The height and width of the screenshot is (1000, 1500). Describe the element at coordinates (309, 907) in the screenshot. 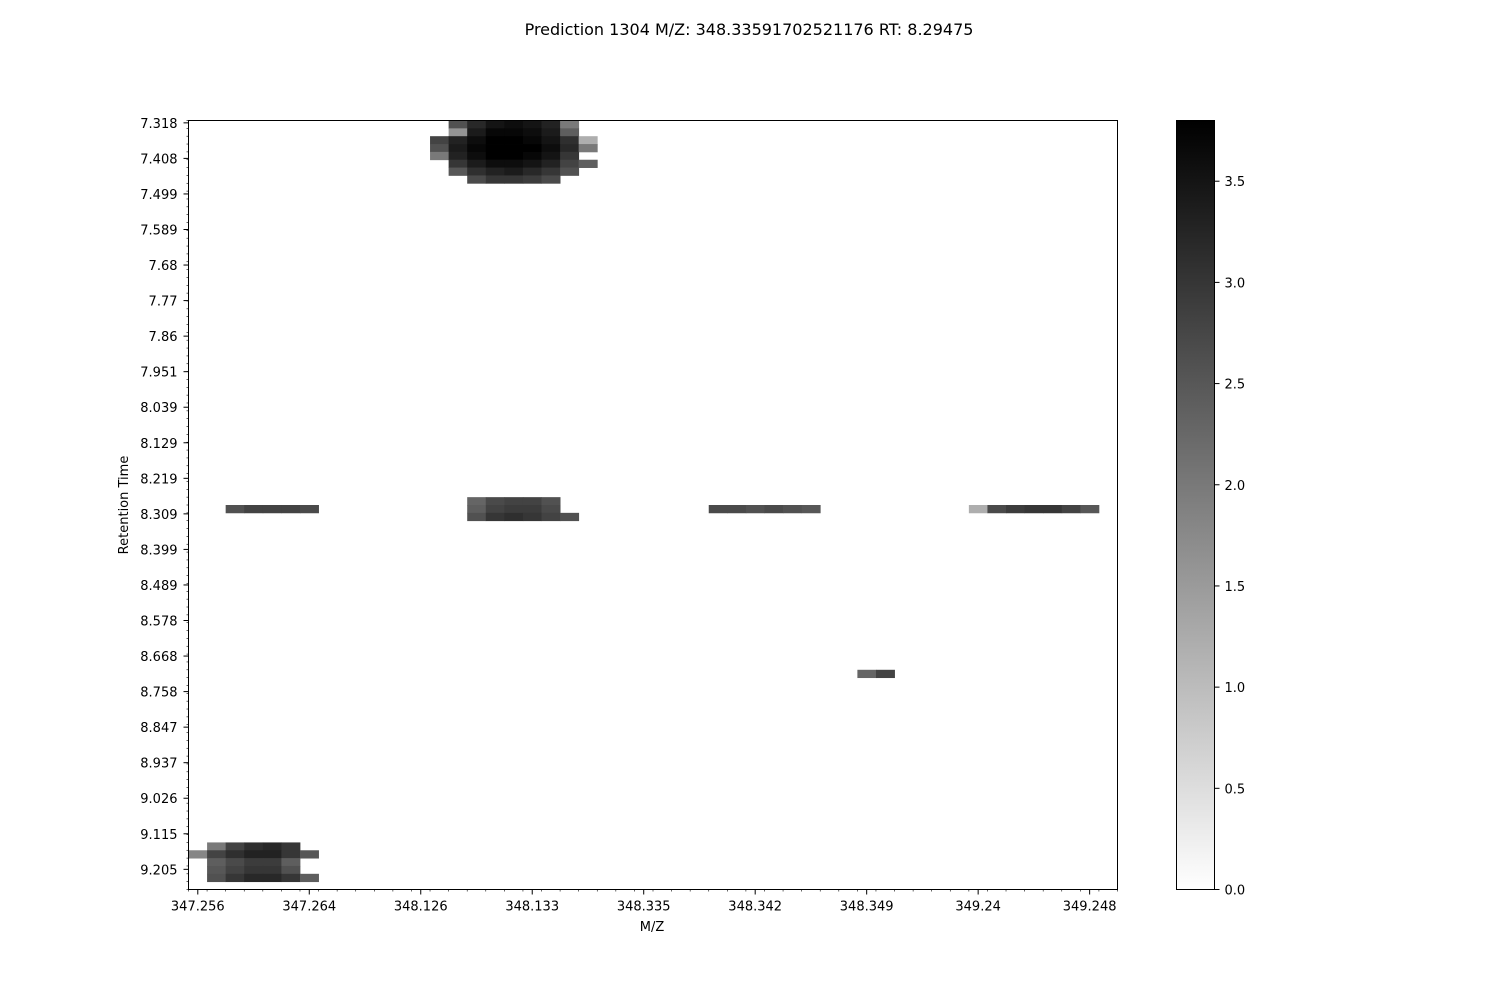

I see `x-tick-label: 347.264` at that location.